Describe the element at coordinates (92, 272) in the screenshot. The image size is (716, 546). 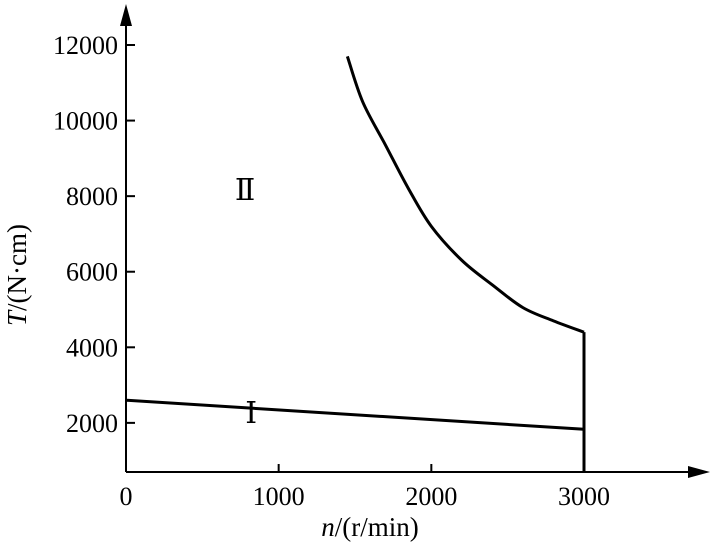
I see `y-tick-label: 6000` at that location.